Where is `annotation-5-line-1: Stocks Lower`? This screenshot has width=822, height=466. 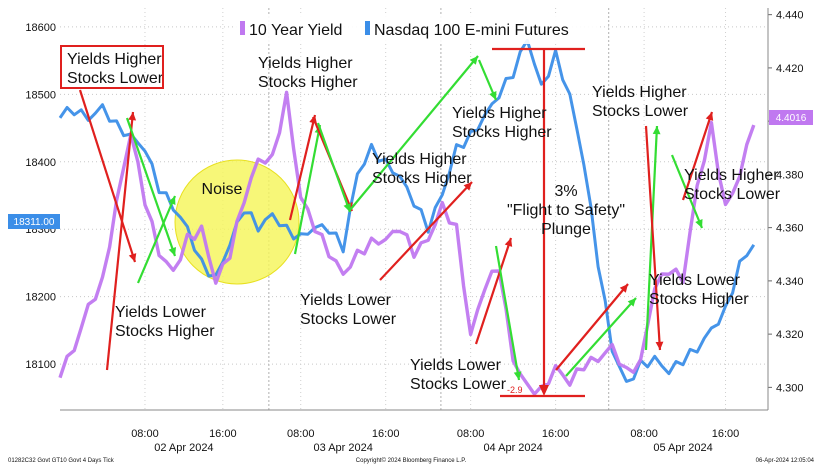
annotation-5-line-1: Stocks Lower is located at coordinates (348, 319).